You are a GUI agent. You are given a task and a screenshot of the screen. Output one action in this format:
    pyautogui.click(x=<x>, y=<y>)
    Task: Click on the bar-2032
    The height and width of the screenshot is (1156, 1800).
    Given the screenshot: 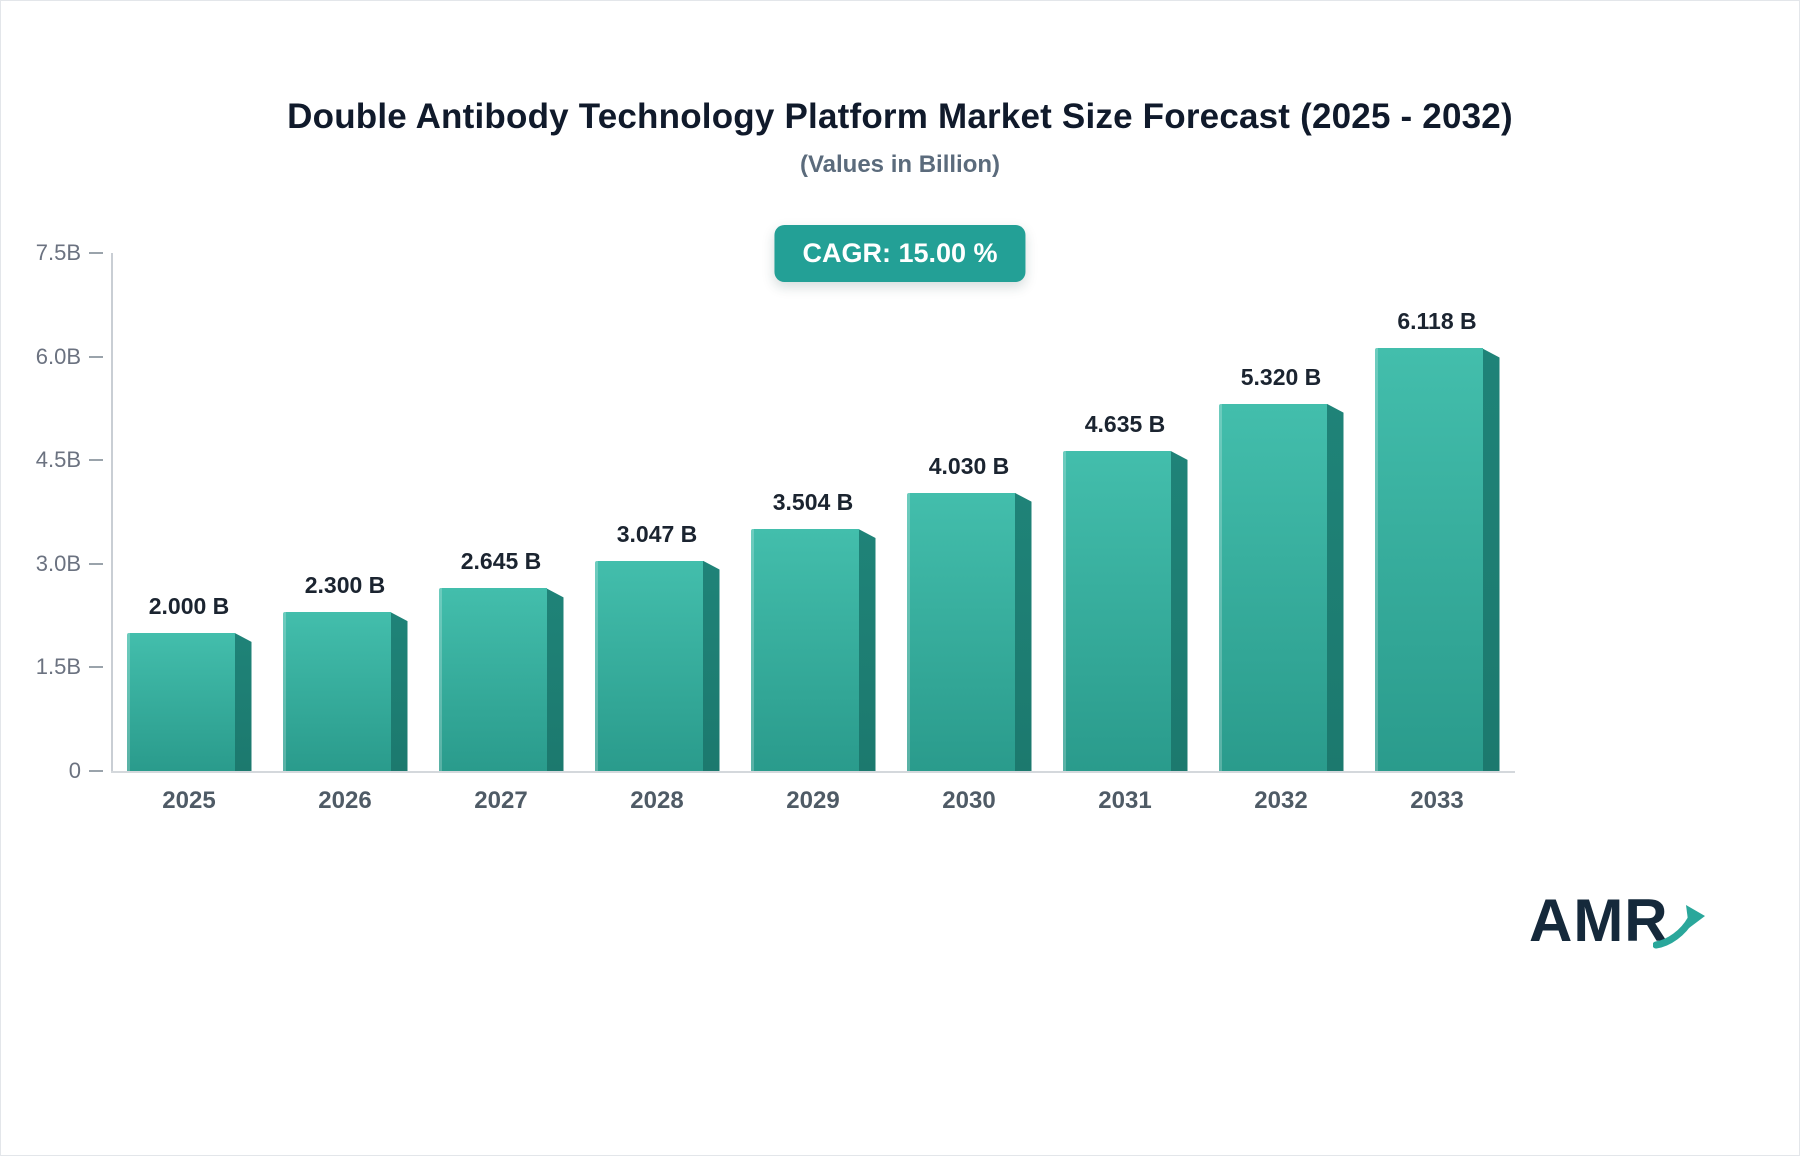 What is the action you would take?
    pyautogui.click(x=1281, y=587)
    